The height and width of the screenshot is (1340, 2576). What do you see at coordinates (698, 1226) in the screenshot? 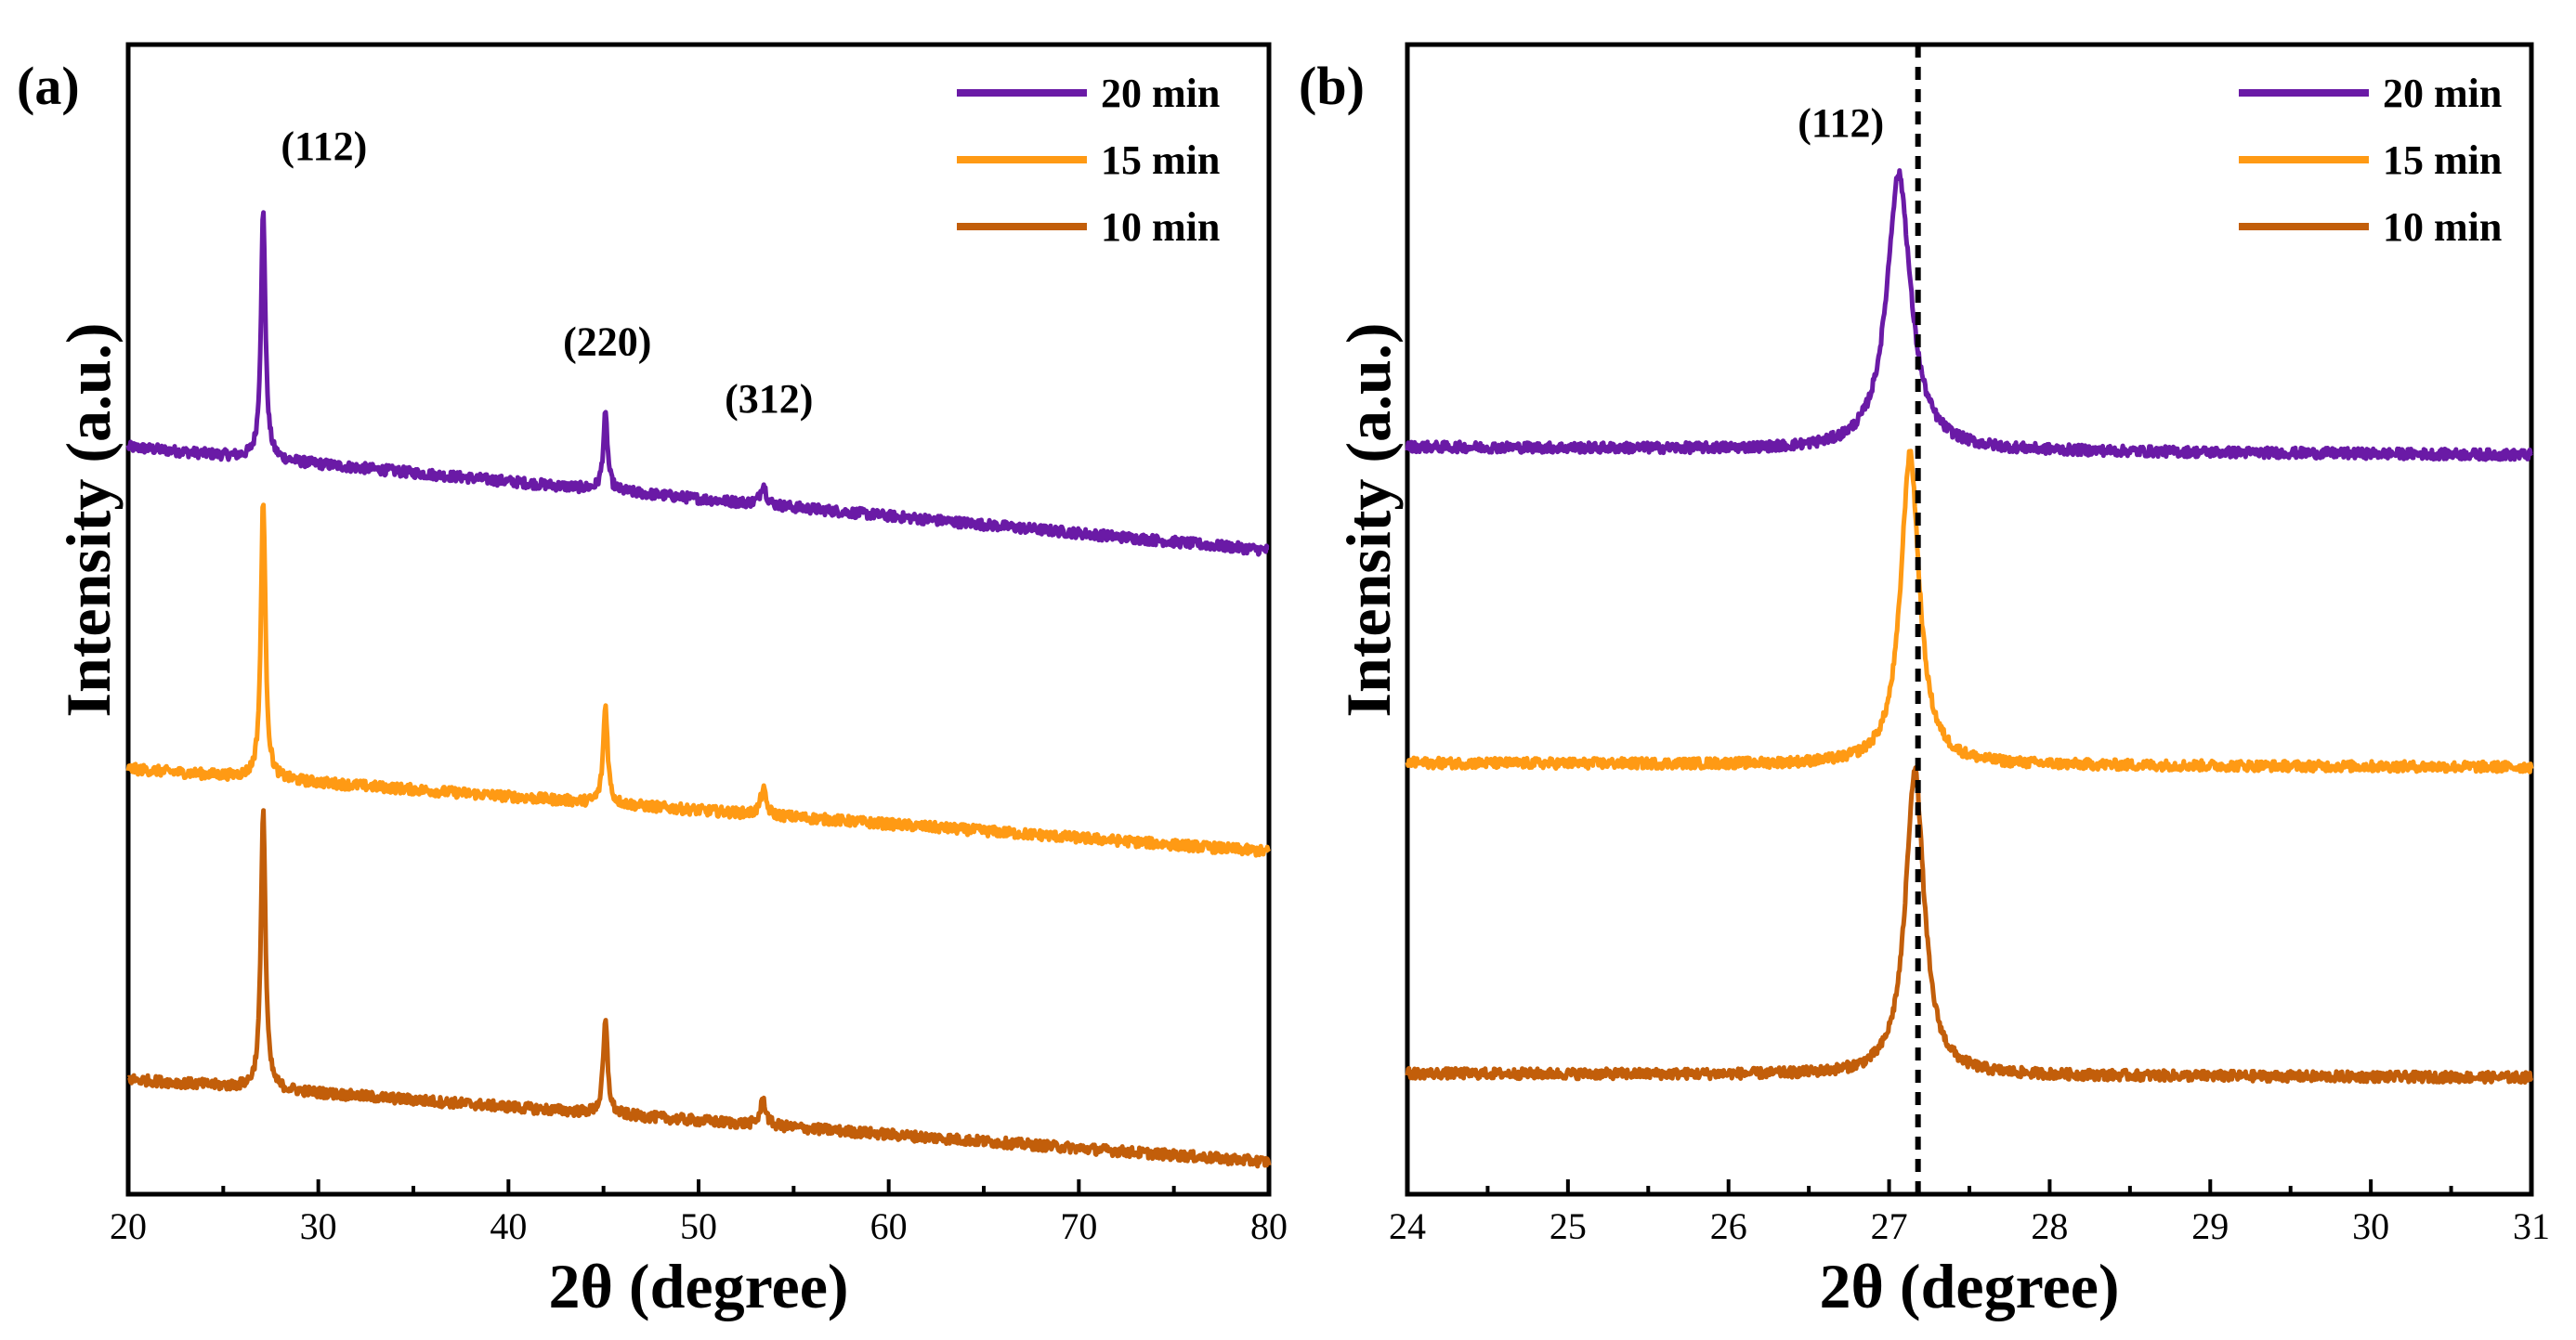
I see `x-tick-label: 50` at bounding box center [698, 1226].